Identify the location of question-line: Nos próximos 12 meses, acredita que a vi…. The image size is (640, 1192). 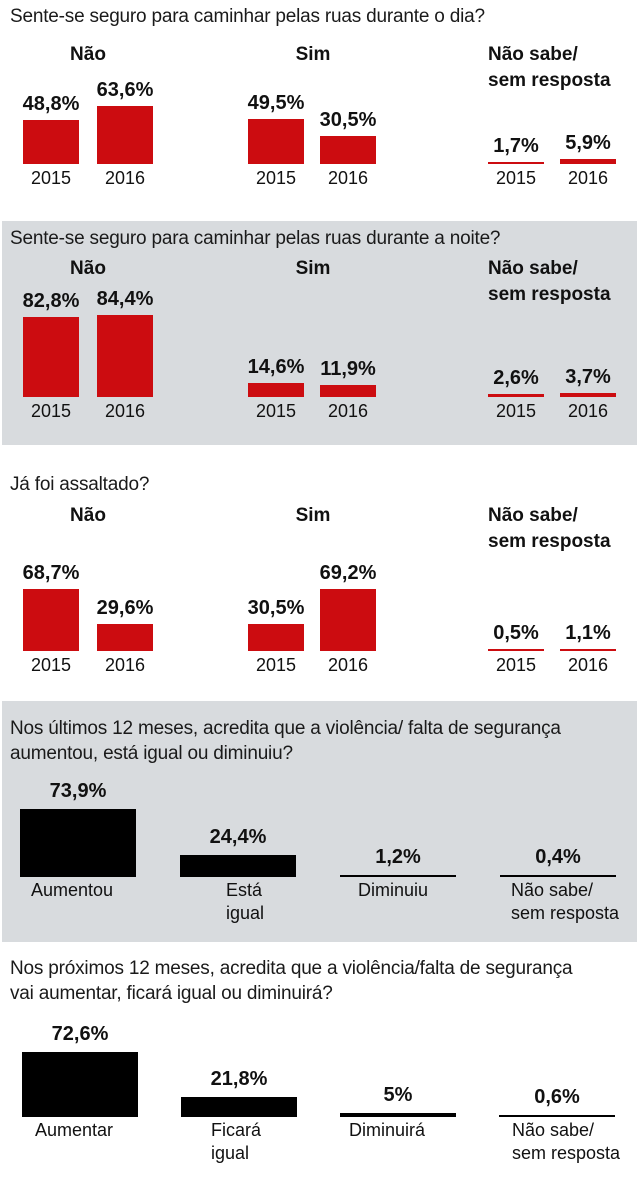
(291, 968).